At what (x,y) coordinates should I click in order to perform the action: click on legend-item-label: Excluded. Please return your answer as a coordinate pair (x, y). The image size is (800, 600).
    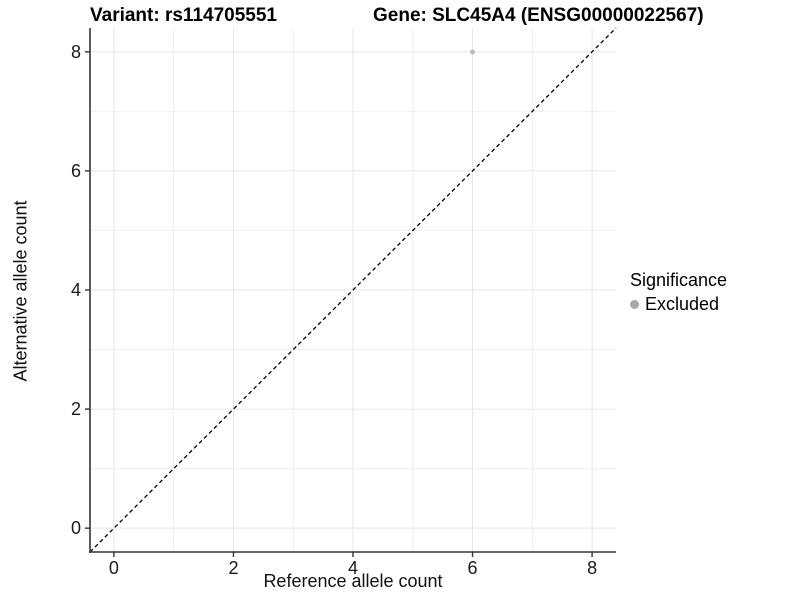
    Looking at the image, I should click on (682, 304).